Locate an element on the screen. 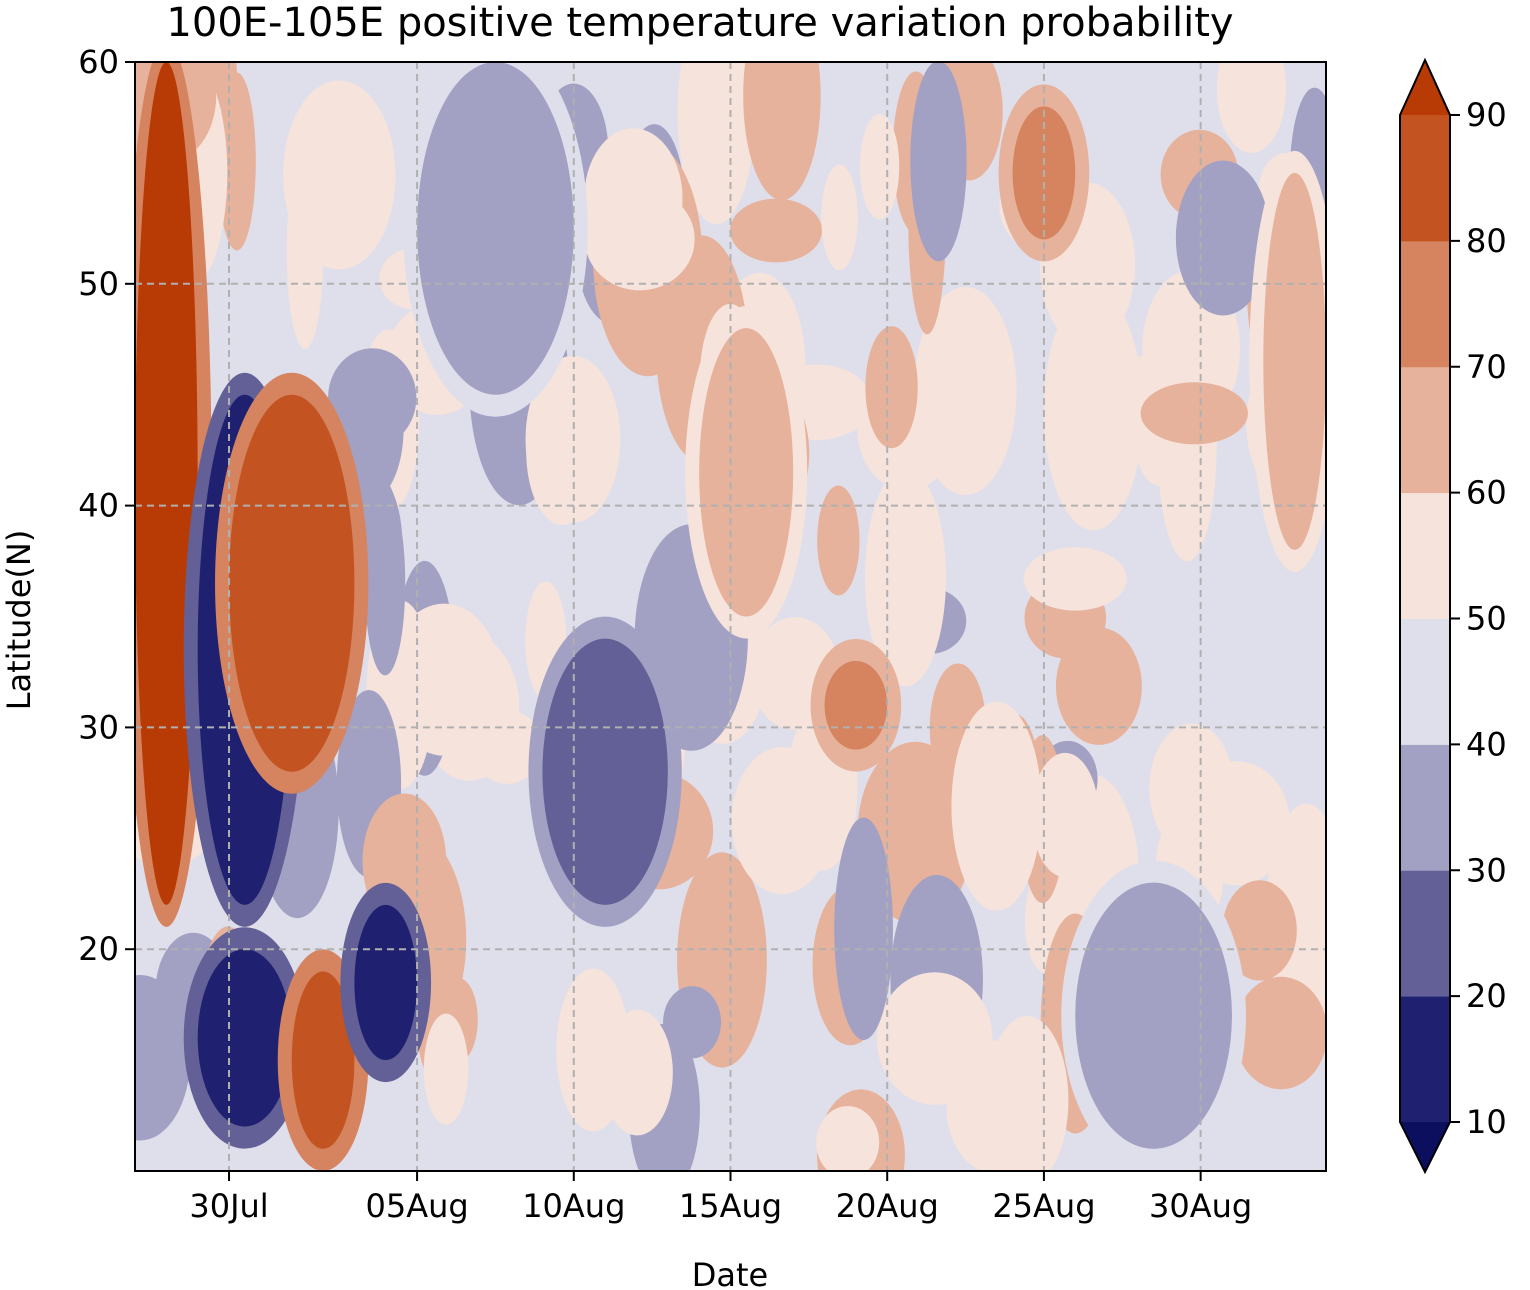 This screenshot has height=1290, width=1530. y-tick-label: 30 is located at coordinates (98, 727).